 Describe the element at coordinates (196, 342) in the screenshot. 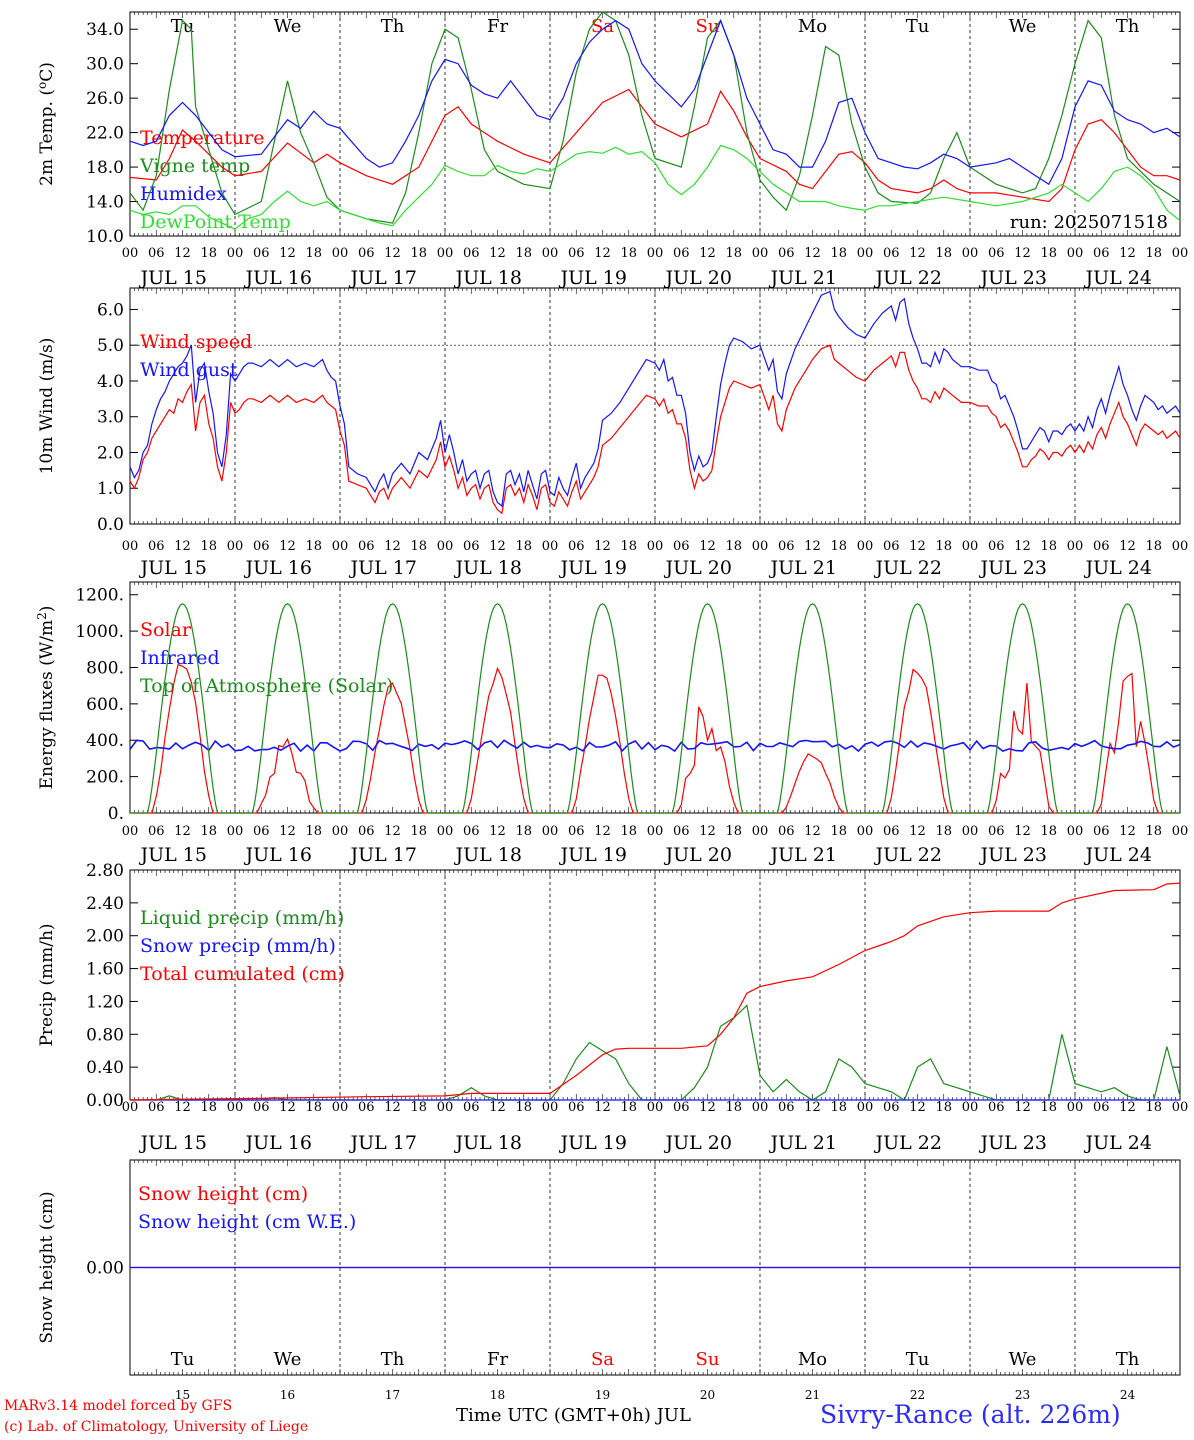

I see `legend-wind-speed: Wind speed` at that location.